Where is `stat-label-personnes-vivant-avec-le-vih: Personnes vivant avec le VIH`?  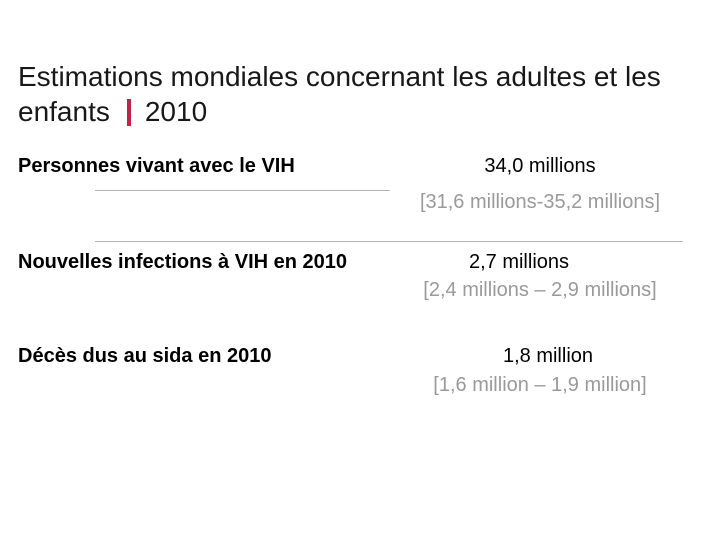 stat-label-personnes-vivant-avec-le-vih: Personnes vivant avec le VIH is located at coordinates (156, 166).